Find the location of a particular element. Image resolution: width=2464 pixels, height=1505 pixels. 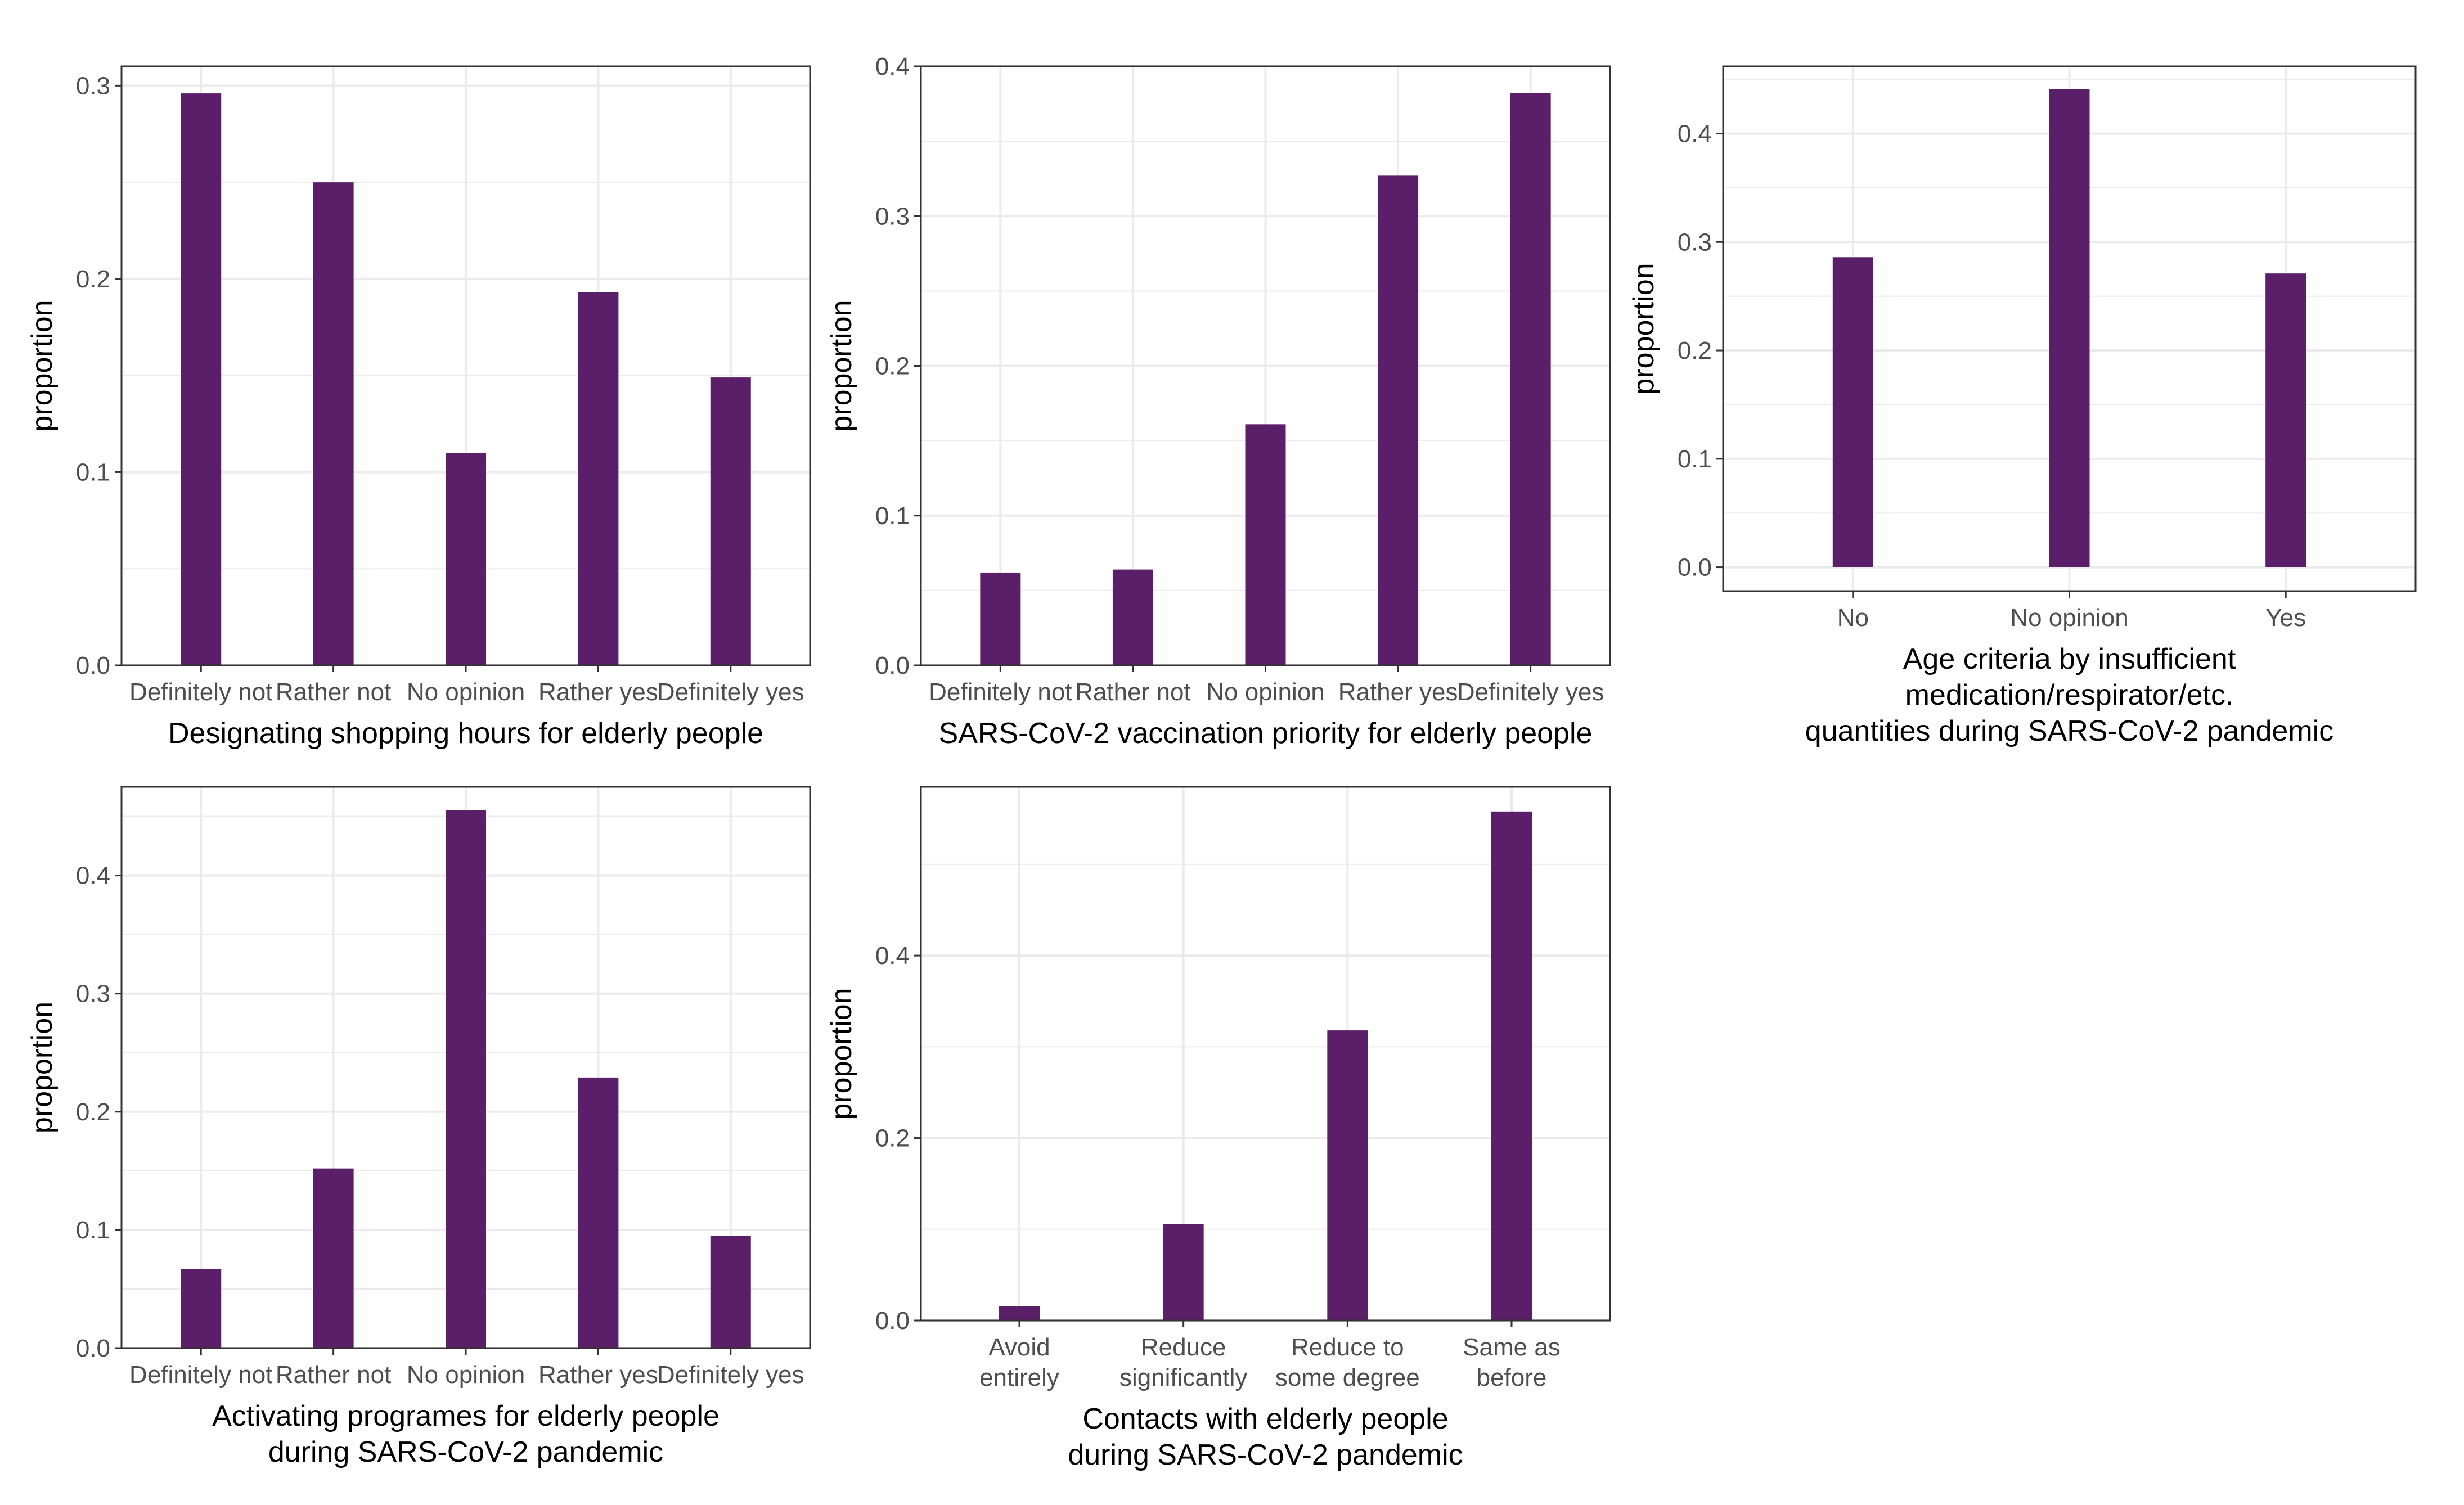

x-tick-label: some degree is located at coordinates (1347, 1378).